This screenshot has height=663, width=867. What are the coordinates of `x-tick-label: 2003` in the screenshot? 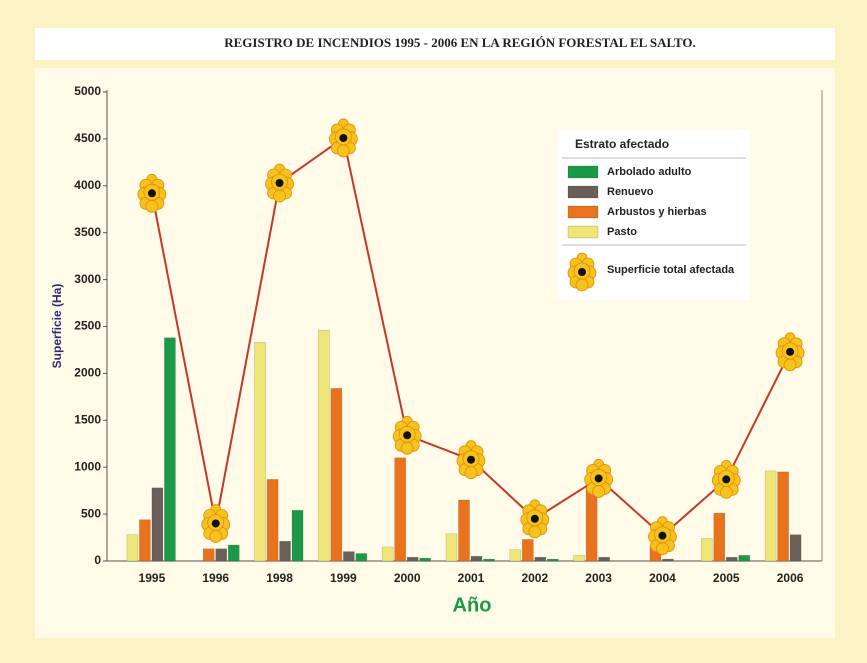 It's located at (598, 578).